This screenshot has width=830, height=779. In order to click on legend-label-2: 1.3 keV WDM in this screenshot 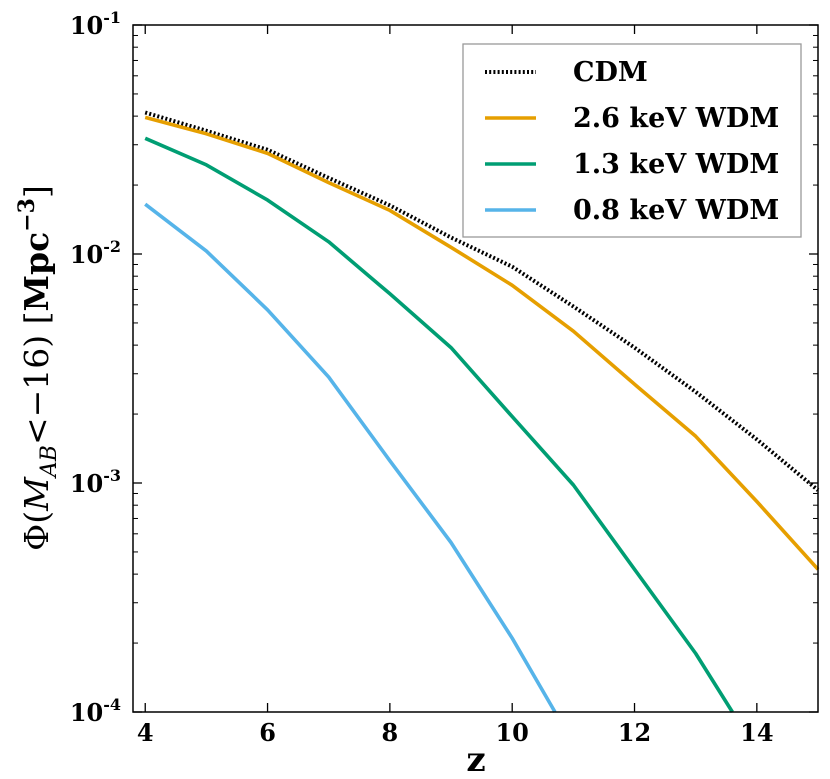, I will do `click(676, 164)`.